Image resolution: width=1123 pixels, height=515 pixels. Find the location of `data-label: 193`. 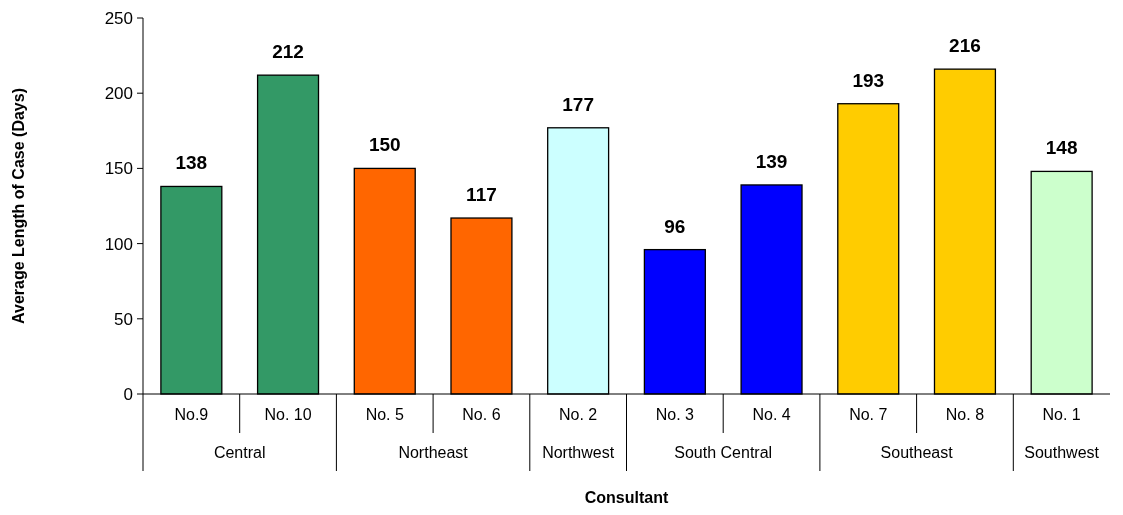

data-label: 193 is located at coordinates (868, 80).